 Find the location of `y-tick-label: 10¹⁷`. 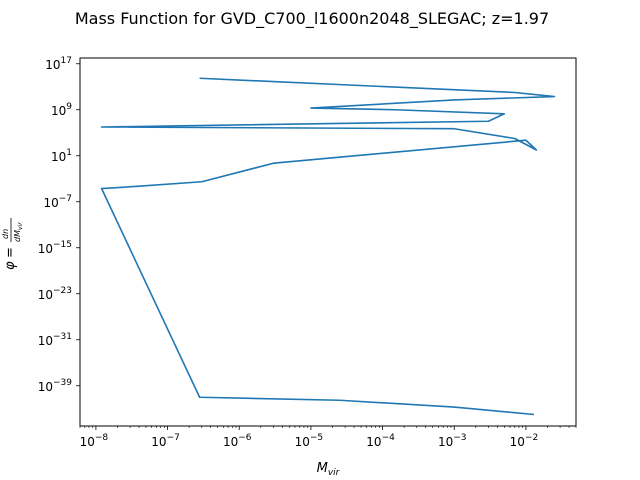

y-tick-label: 10¹⁷ is located at coordinates (58, 64).